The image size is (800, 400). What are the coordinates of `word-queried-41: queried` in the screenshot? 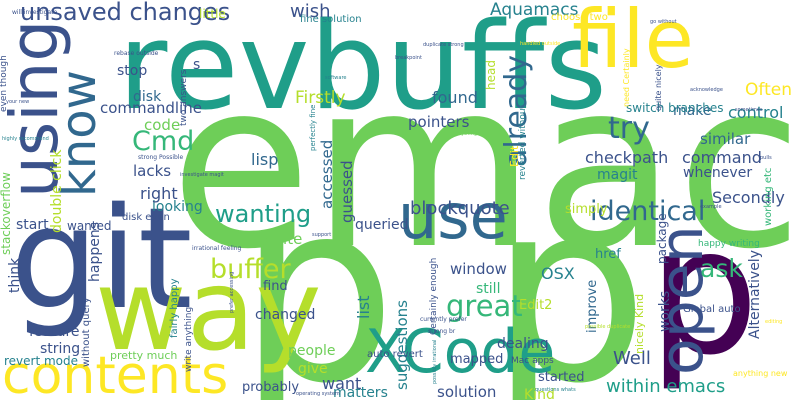 It's located at (382, 225).